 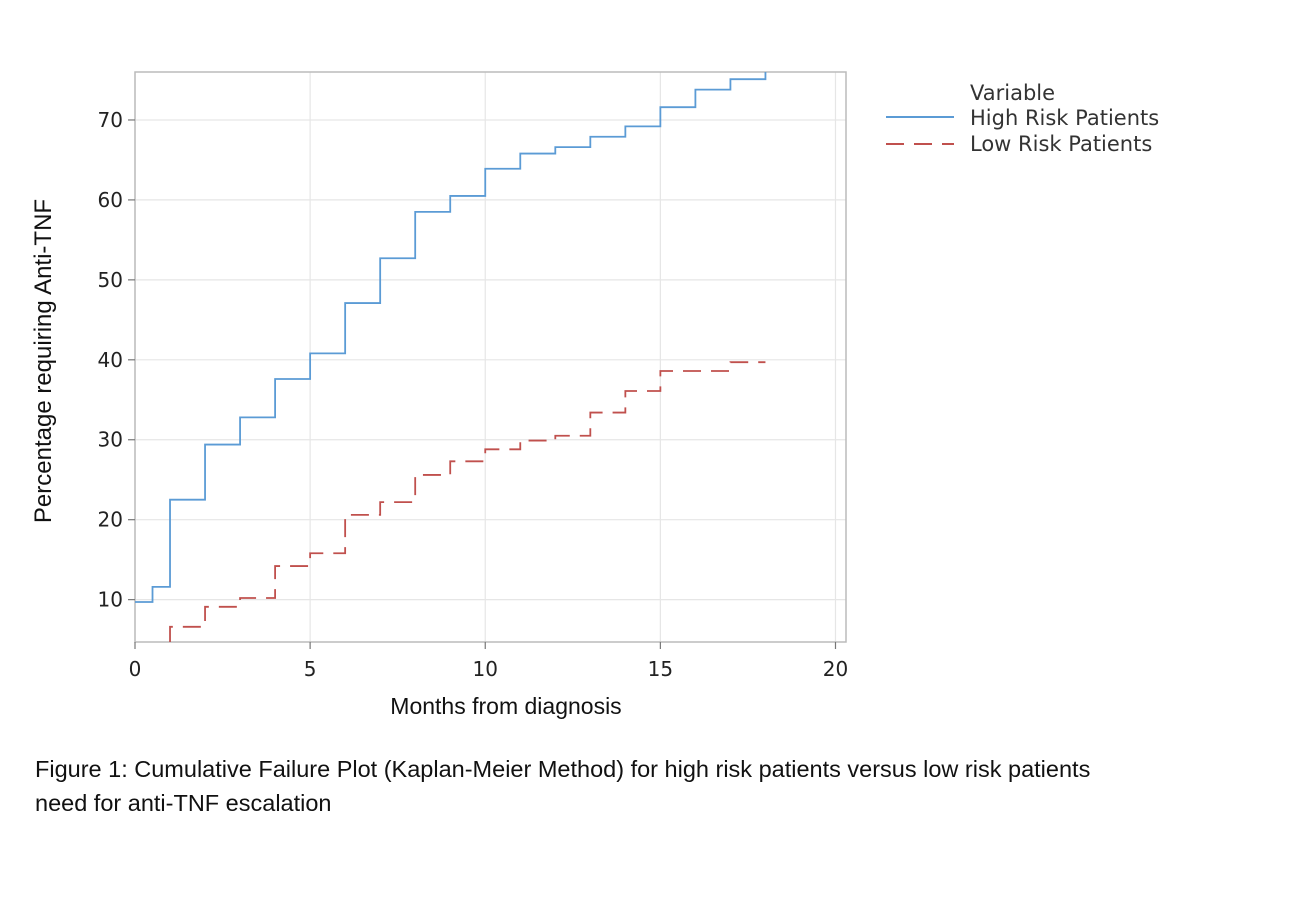 What do you see at coordinates (505, 706) in the screenshot?
I see `x-axis-label: Months from diagnosis` at bounding box center [505, 706].